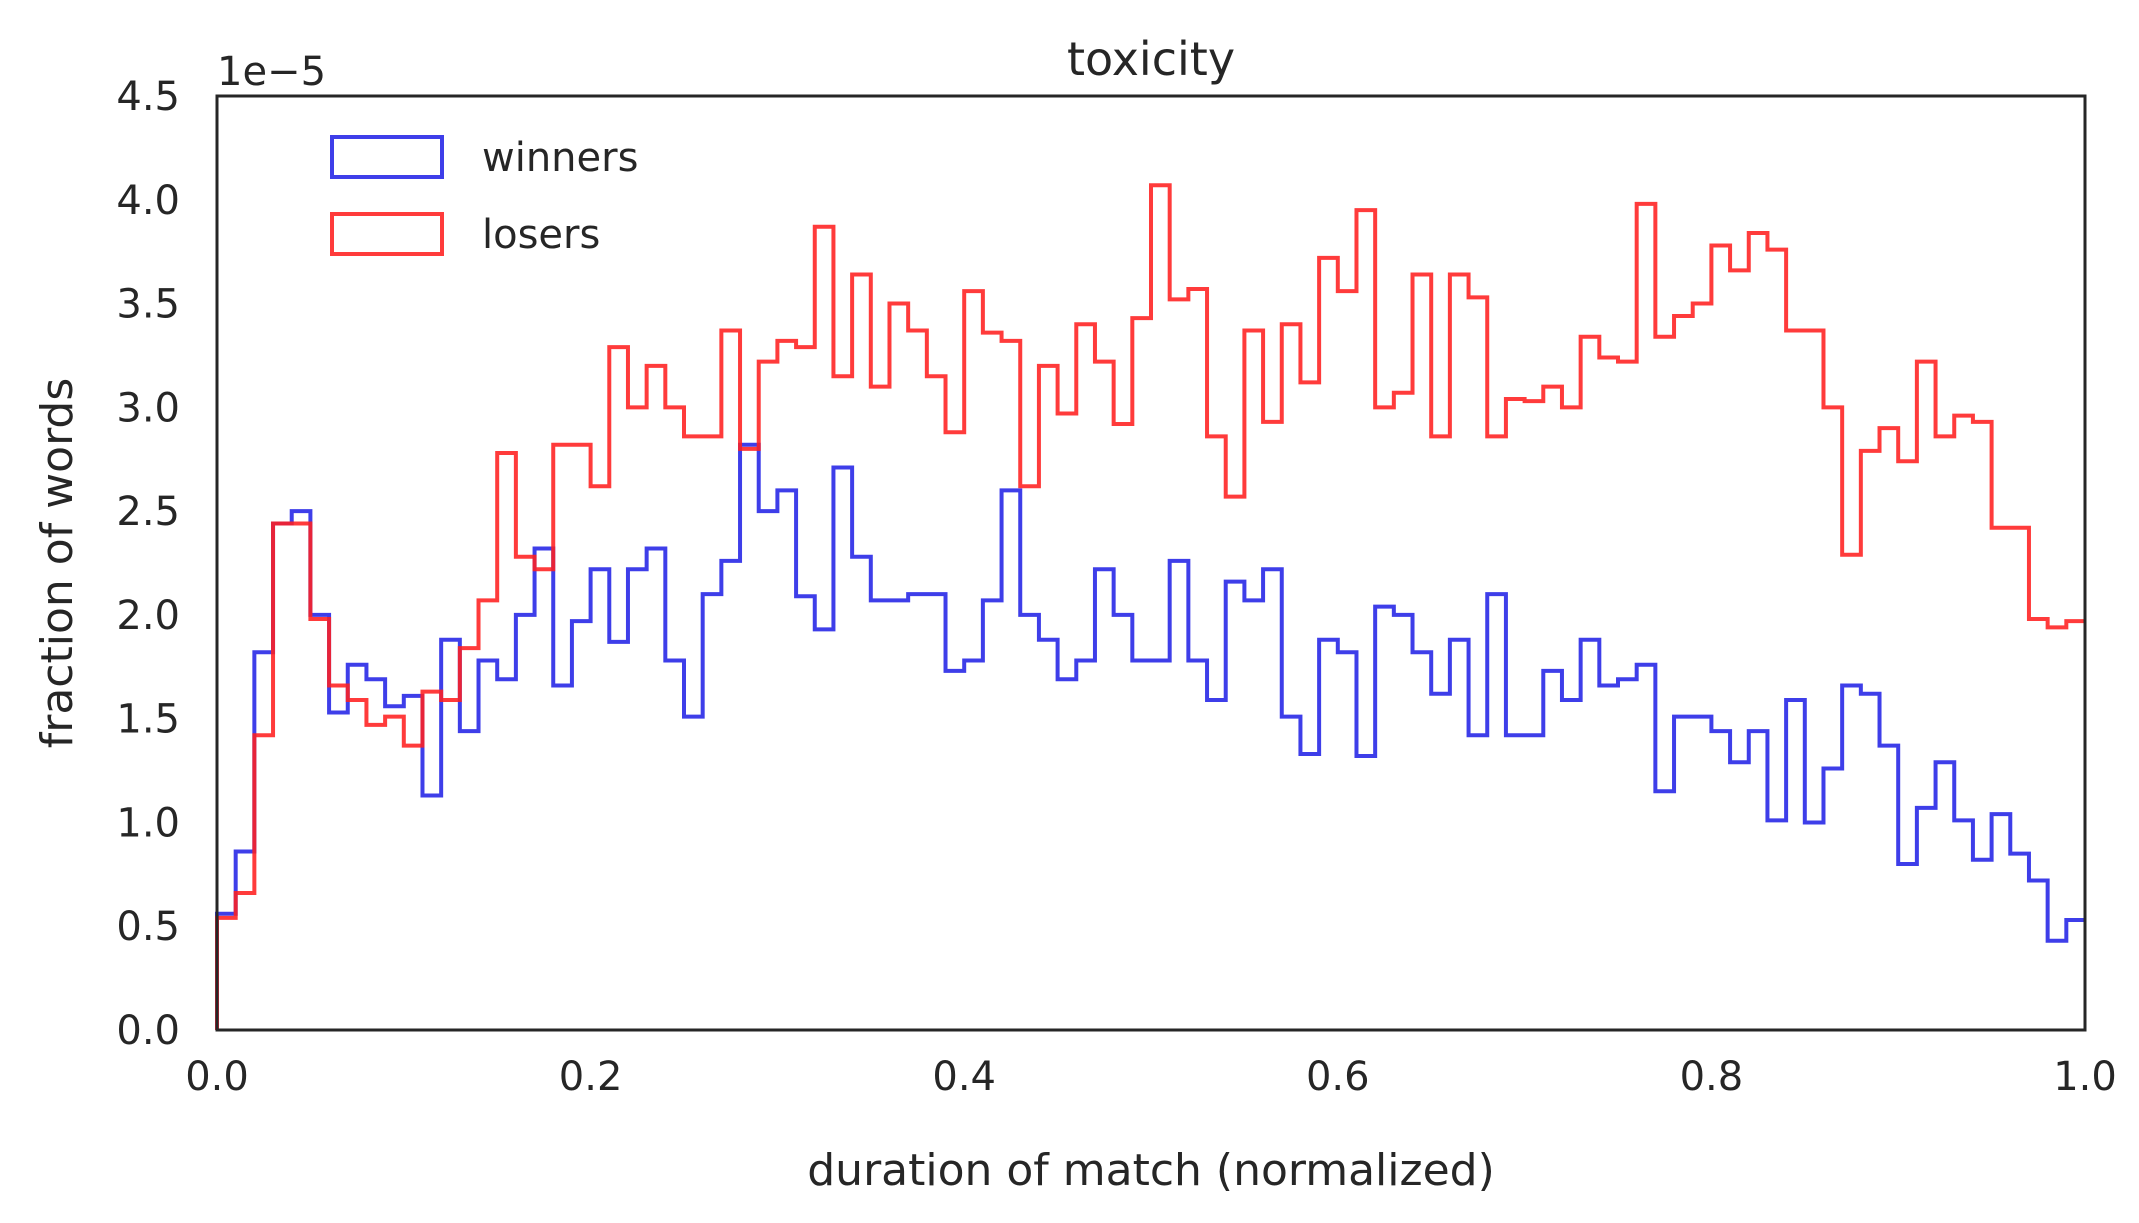 The image size is (2139, 1223). What do you see at coordinates (148, 616) in the screenshot?
I see `y-tick-label: 2.0` at bounding box center [148, 616].